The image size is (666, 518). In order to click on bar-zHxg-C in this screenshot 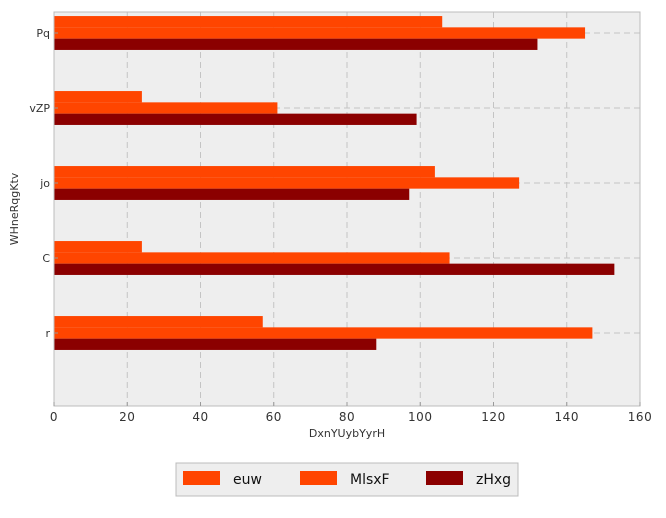, I will do `click(334, 269)`.